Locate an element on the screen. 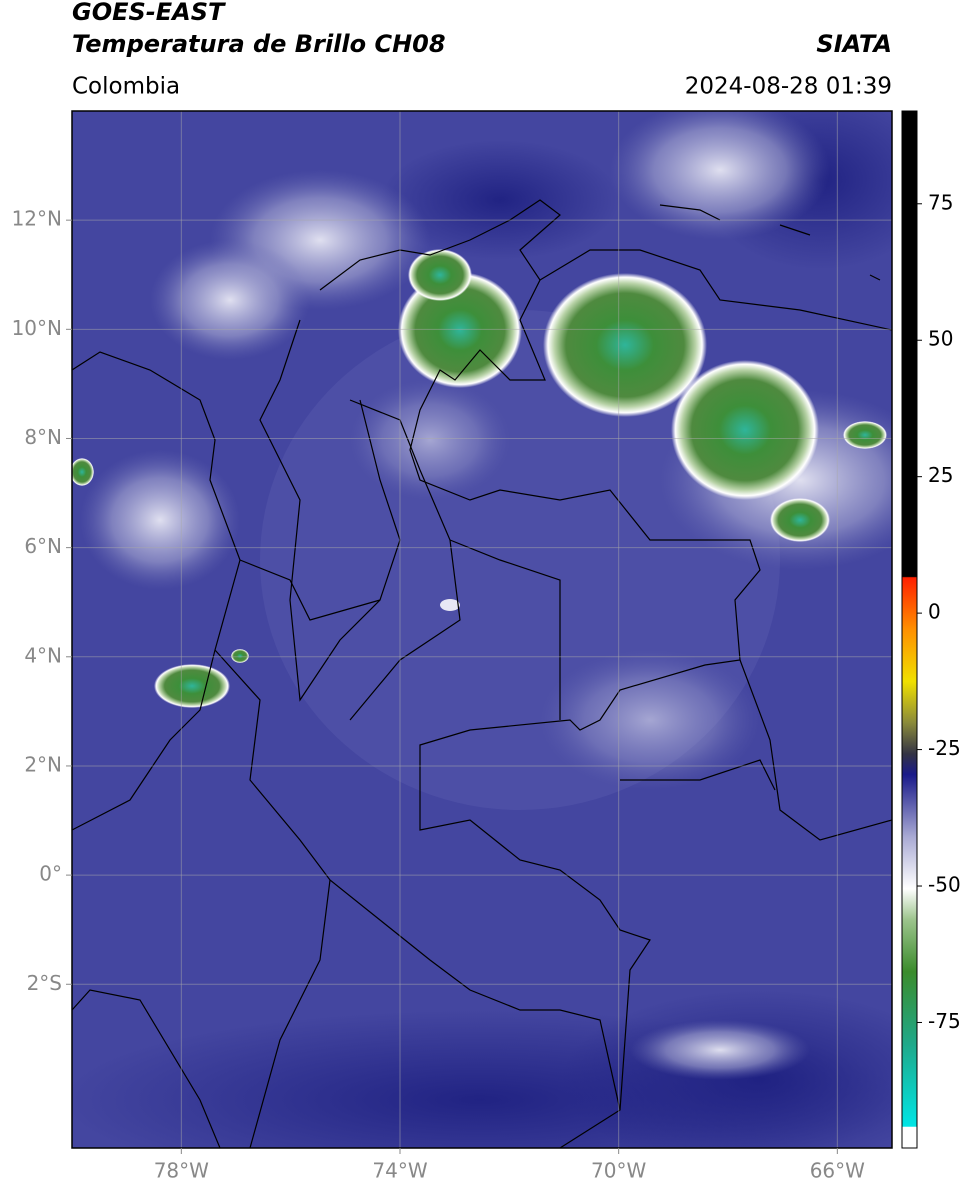  lon-tick-label: 66°W is located at coordinates (837, 1171).